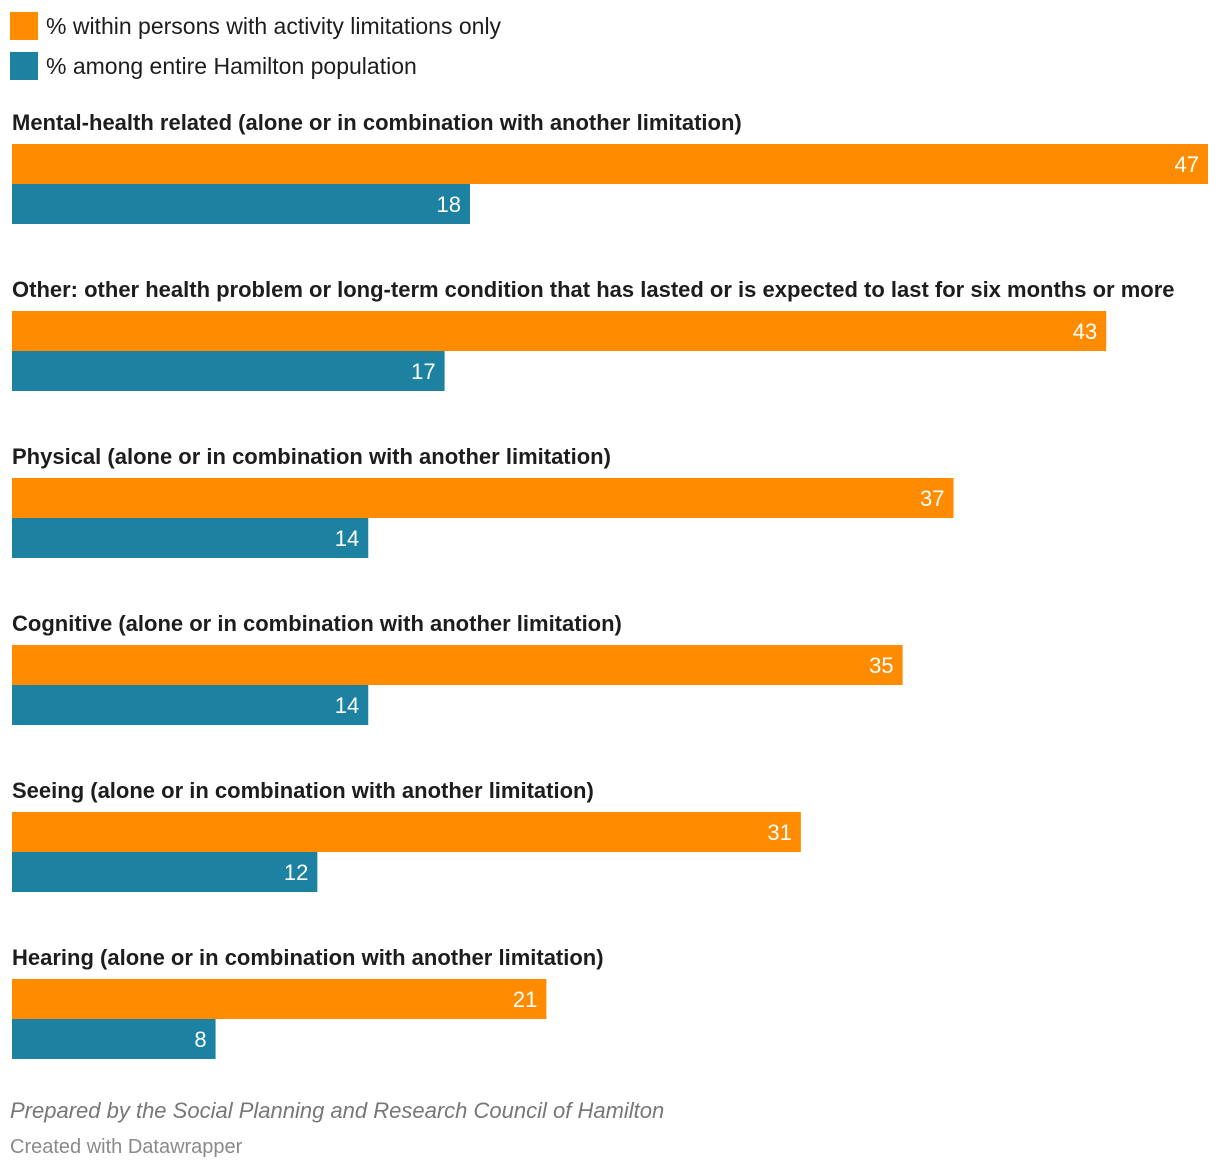 The image size is (1220, 1172). I want to click on bar-value-label: 43, so click(1085, 331).